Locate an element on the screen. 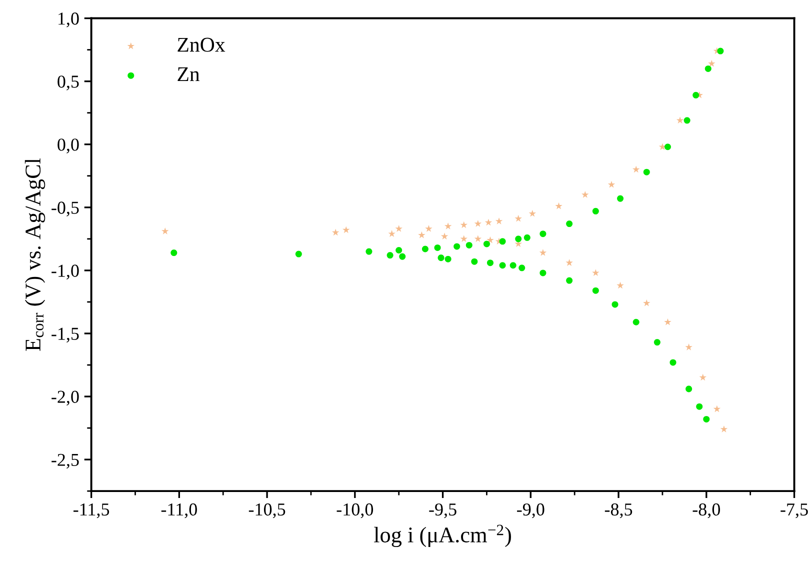 Image resolution: width=808 pixels, height=571 pixels. x-tick-label: -11,0 is located at coordinates (179, 510).